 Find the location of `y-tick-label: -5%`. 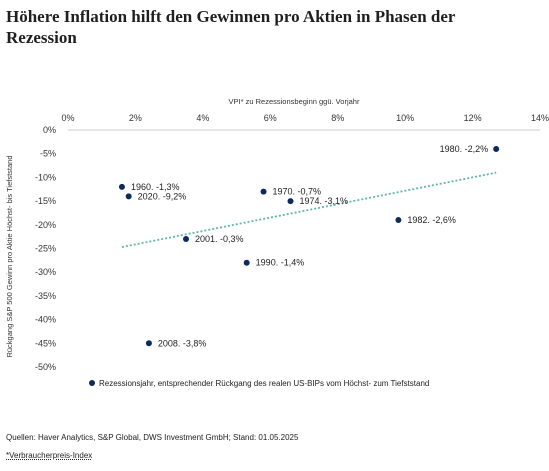

y-tick-label: -5% is located at coordinates (48, 154).